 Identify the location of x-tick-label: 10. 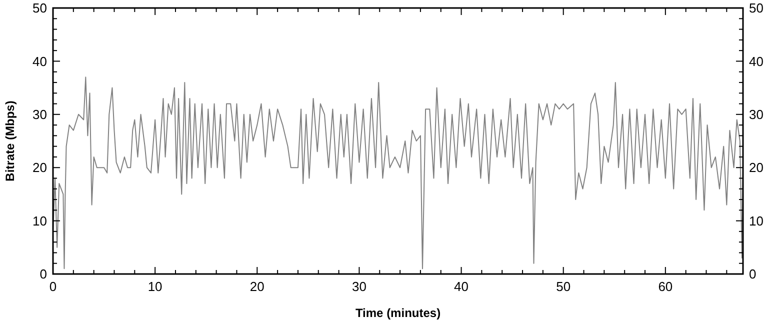
(155, 286).